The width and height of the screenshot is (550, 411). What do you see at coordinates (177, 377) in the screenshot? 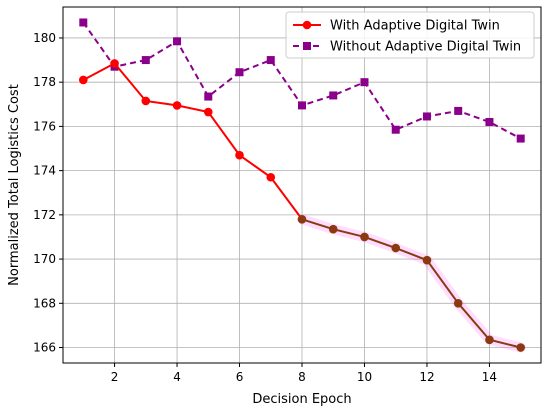
I see `x-tick-label: 4` at bounding box center [177, 377].